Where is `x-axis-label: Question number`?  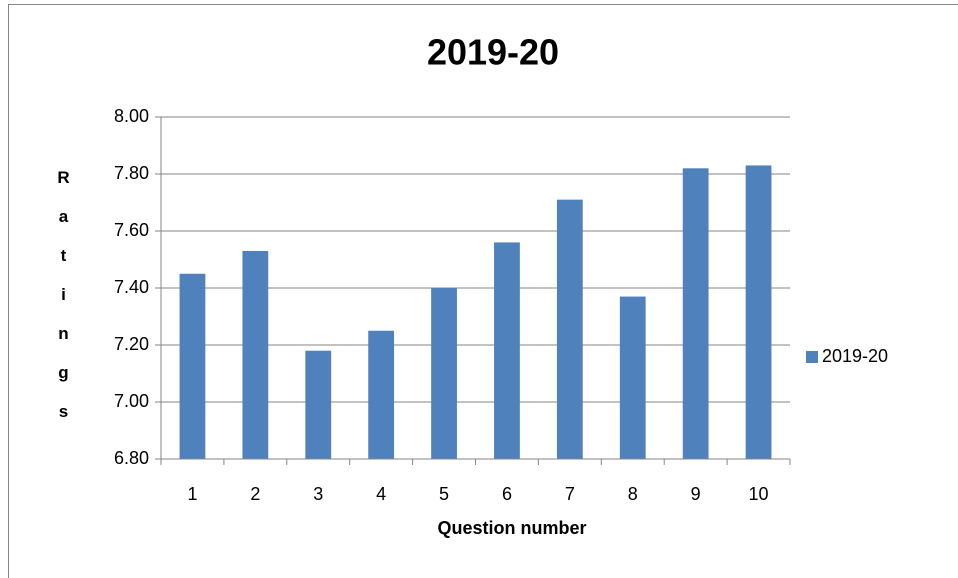
x-axis-label: Question number is located at coordinates (511, 528).